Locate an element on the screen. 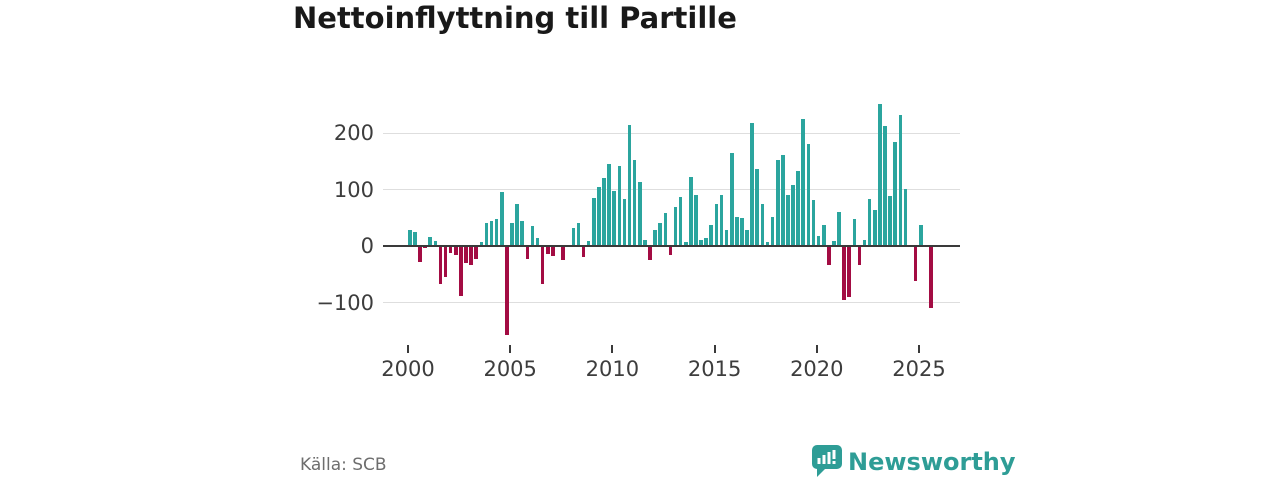 The width and height of the screenshot is (1280, 480). x-axis-zero-line is located at coordinates (671, 246).